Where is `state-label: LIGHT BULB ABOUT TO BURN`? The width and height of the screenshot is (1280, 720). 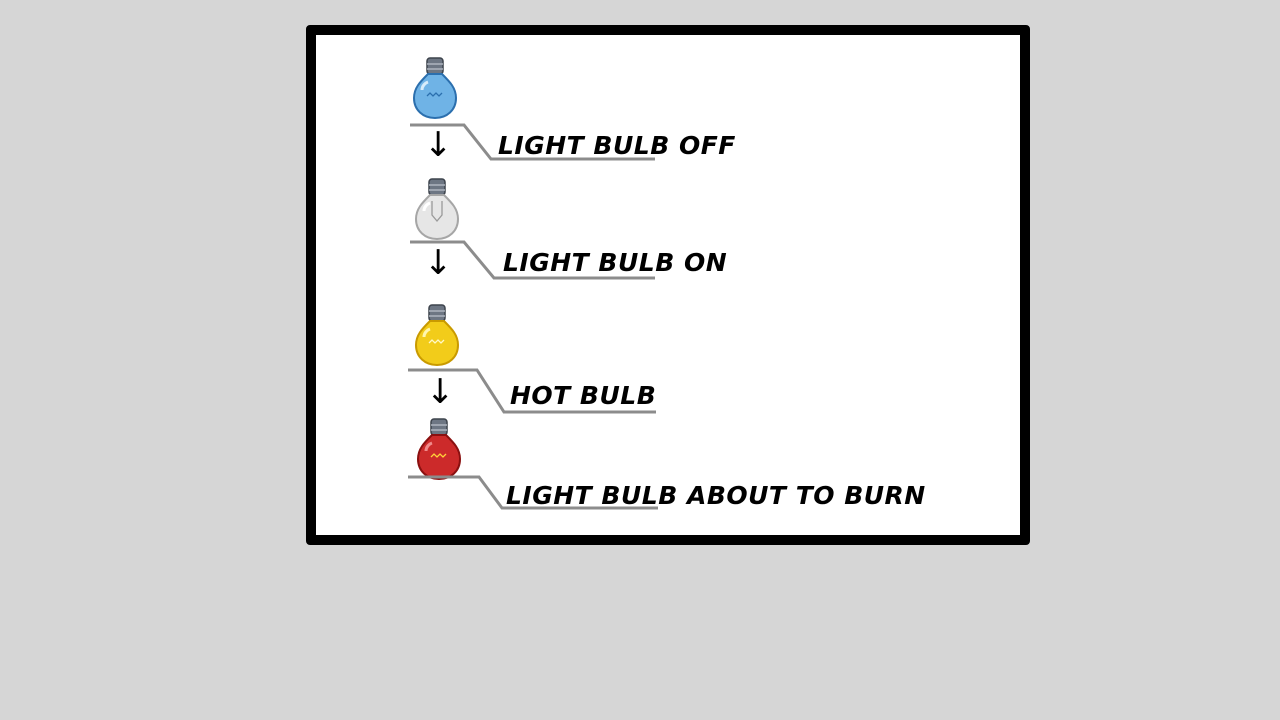 state-label: LIGHT BULB ABOUT TO BURN is located at coordinates (716, 495).